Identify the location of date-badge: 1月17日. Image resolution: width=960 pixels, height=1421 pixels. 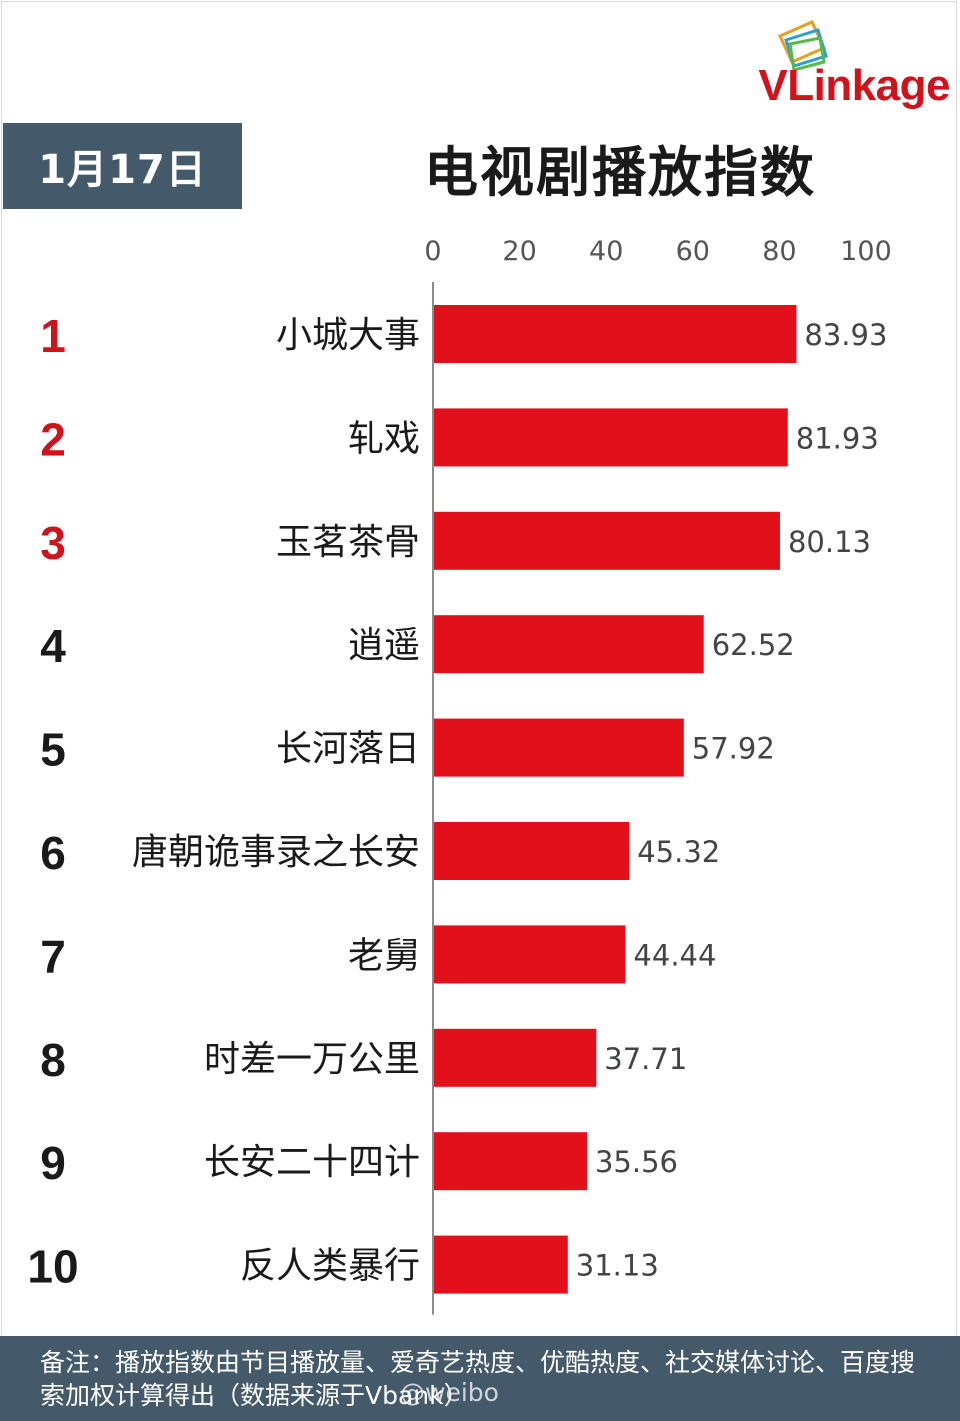
(122, 166).